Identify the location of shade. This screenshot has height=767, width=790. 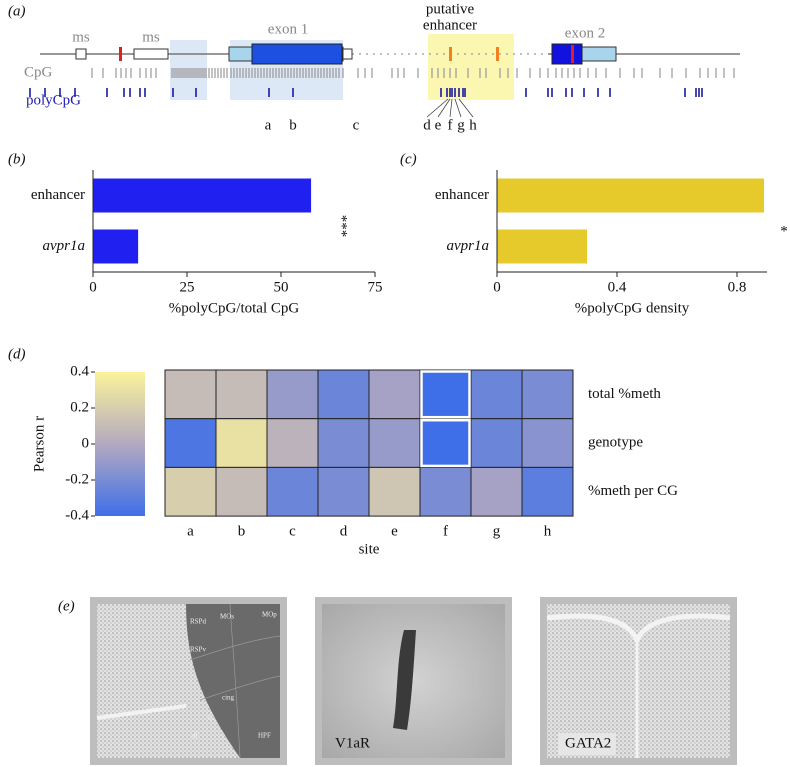
(471, 67).